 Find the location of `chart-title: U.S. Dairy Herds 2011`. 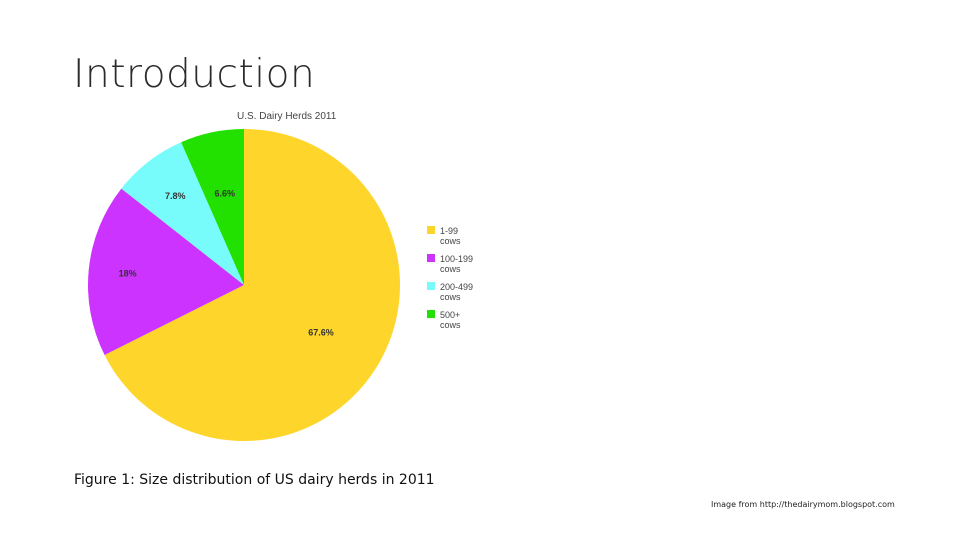

chart-title: U.S. Dairy Herds 2011 is located at coordinates (287, 116).